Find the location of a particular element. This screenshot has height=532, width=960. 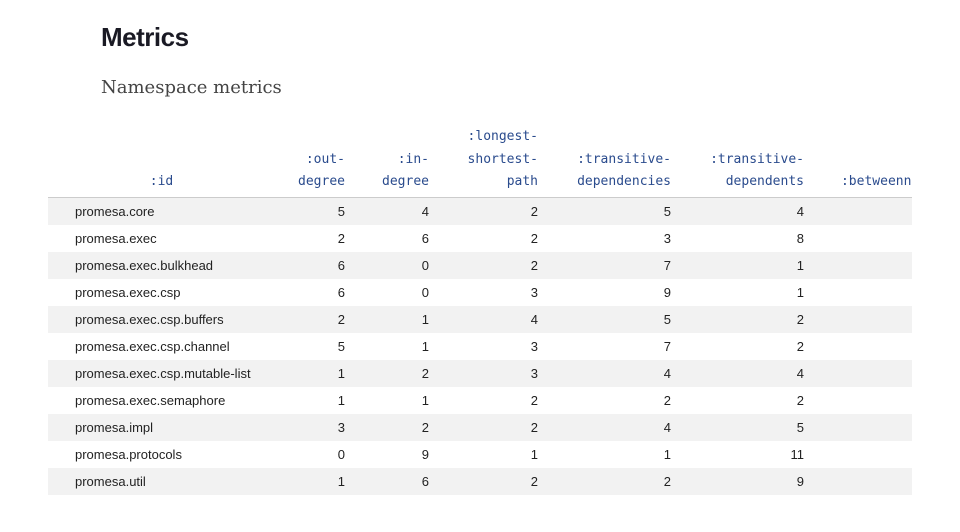

table-row: promesa.util 1 6 2 2 9 is located at coordinates (480, 481).